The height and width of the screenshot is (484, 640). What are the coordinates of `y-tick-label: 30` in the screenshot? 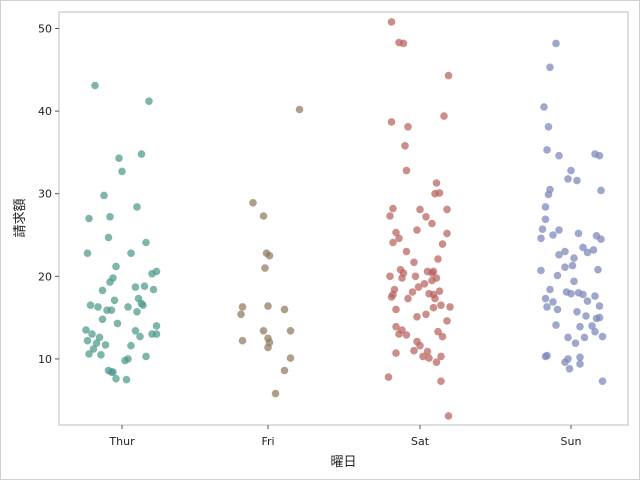 It's located at (45, 194).